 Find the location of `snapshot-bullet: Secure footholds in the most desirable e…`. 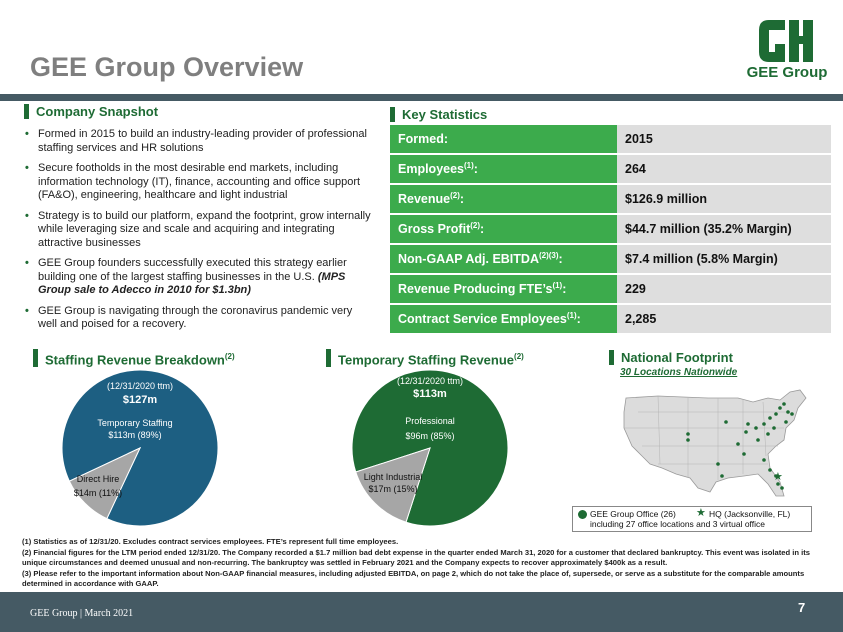

snapshot-bullet: Secure footholds in the most desirable e… is located at coordinates (199, 182).